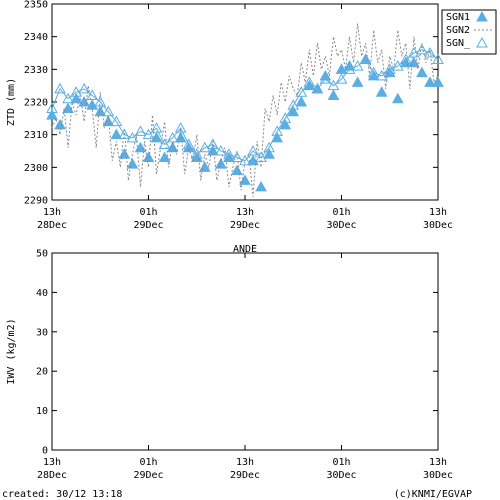 This screenshot has width=500, height=500. What do you see at coordinates (42, 411) in the screenshot?
I see `y-tick-label: 10` at bounding box center [42, 411].